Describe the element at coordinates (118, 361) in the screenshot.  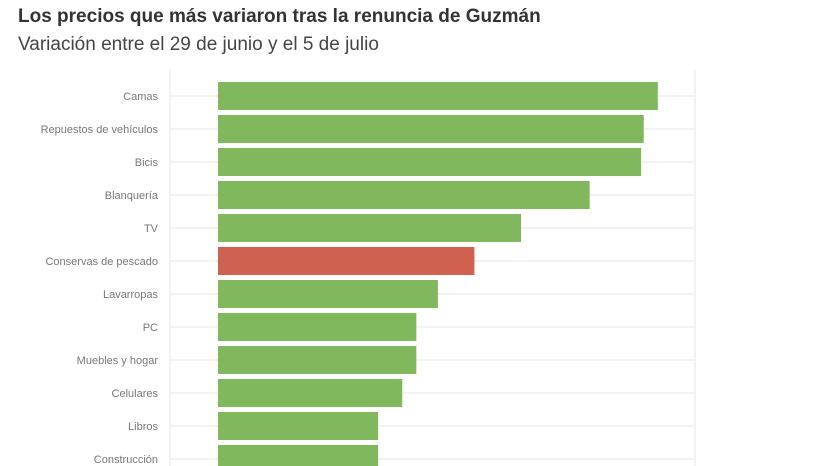
I see `category-label: Muebles y hogar` at that location.